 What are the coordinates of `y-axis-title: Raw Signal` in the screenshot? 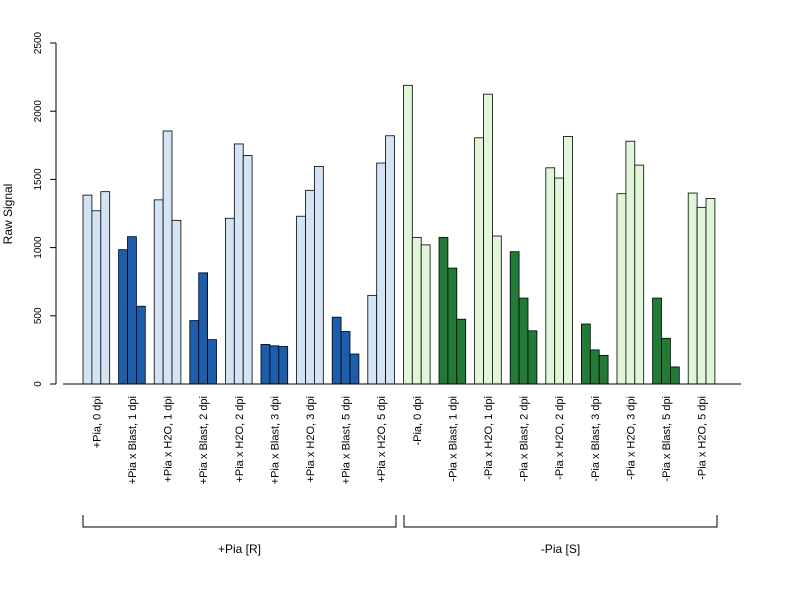 It's located at (8, 214).